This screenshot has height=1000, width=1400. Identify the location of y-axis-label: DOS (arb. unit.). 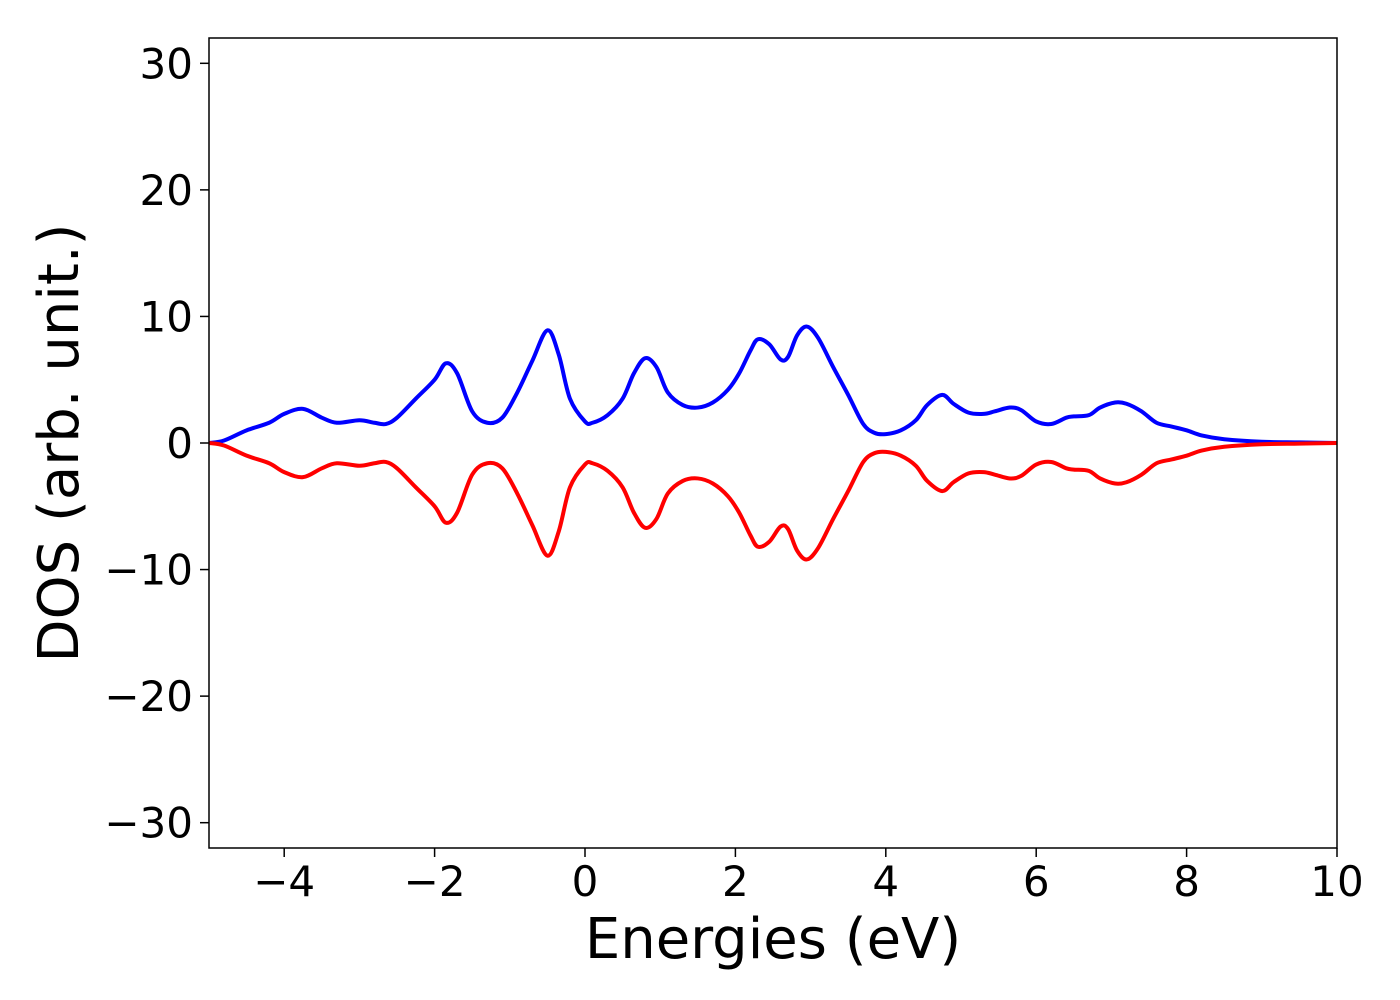
(59, 442).